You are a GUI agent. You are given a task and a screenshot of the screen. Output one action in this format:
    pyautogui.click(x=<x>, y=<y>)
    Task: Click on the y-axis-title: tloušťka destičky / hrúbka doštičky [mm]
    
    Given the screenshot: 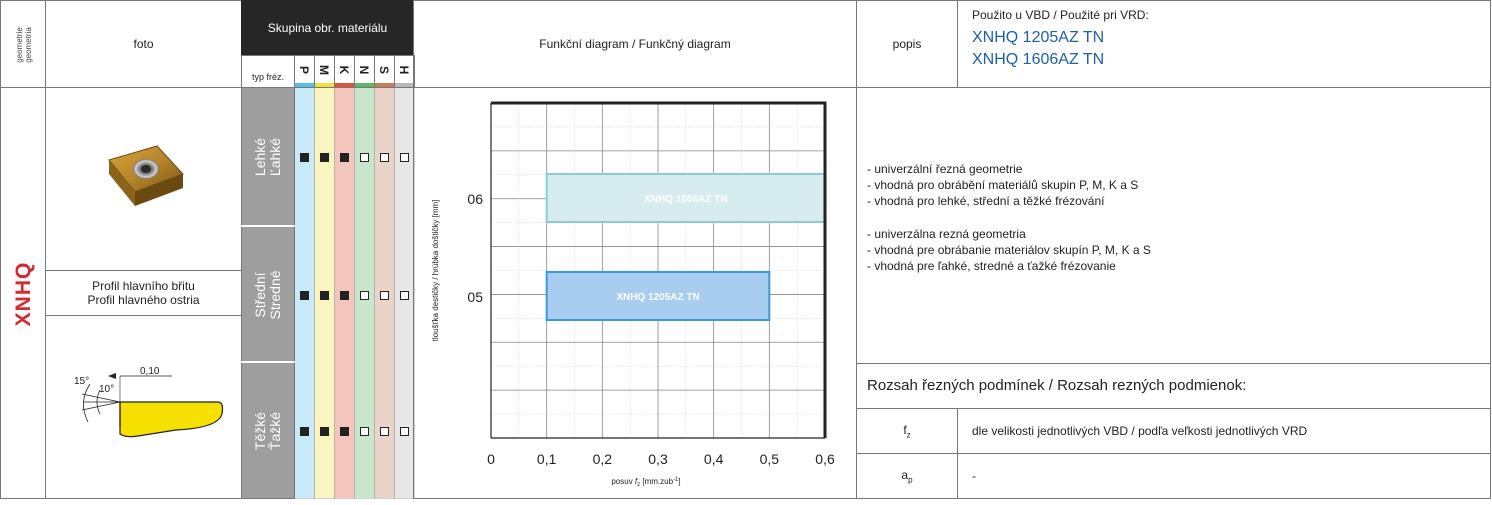 What is the action you would take?
    pyautogui.click(x=435, y=271)
    